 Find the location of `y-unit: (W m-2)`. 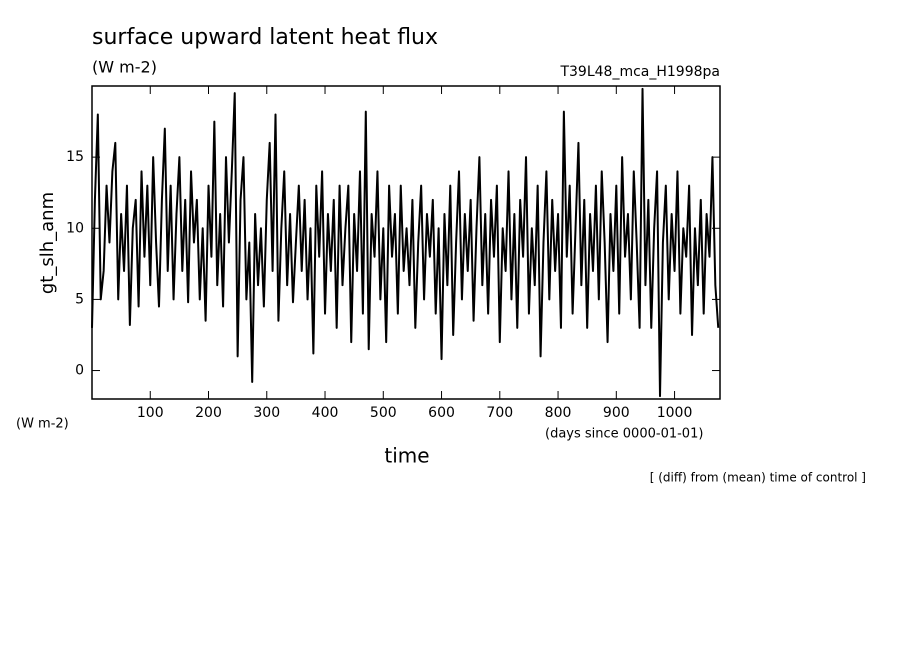

y-unit: (W m-2) is located at coordinates (42, 424).